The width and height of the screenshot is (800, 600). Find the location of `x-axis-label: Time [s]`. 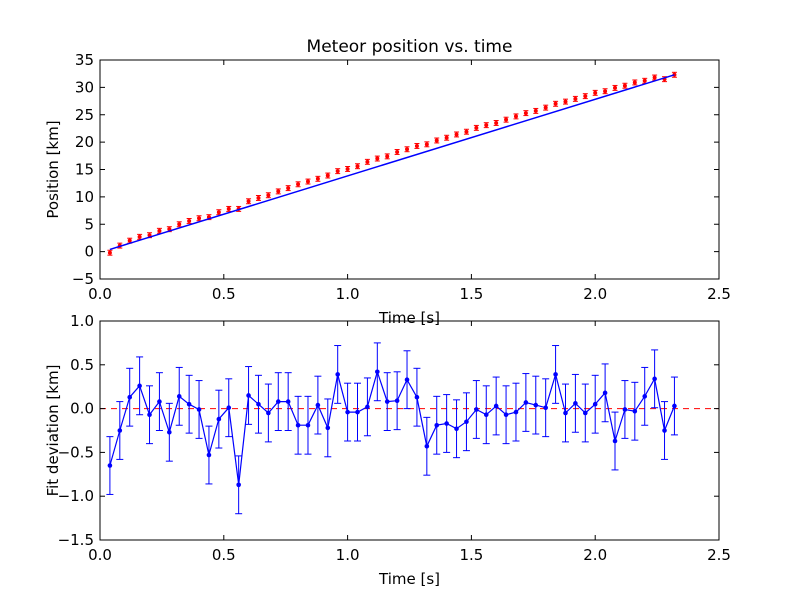

x-axis-label: Time [s] is located at coordinates (409, 579).